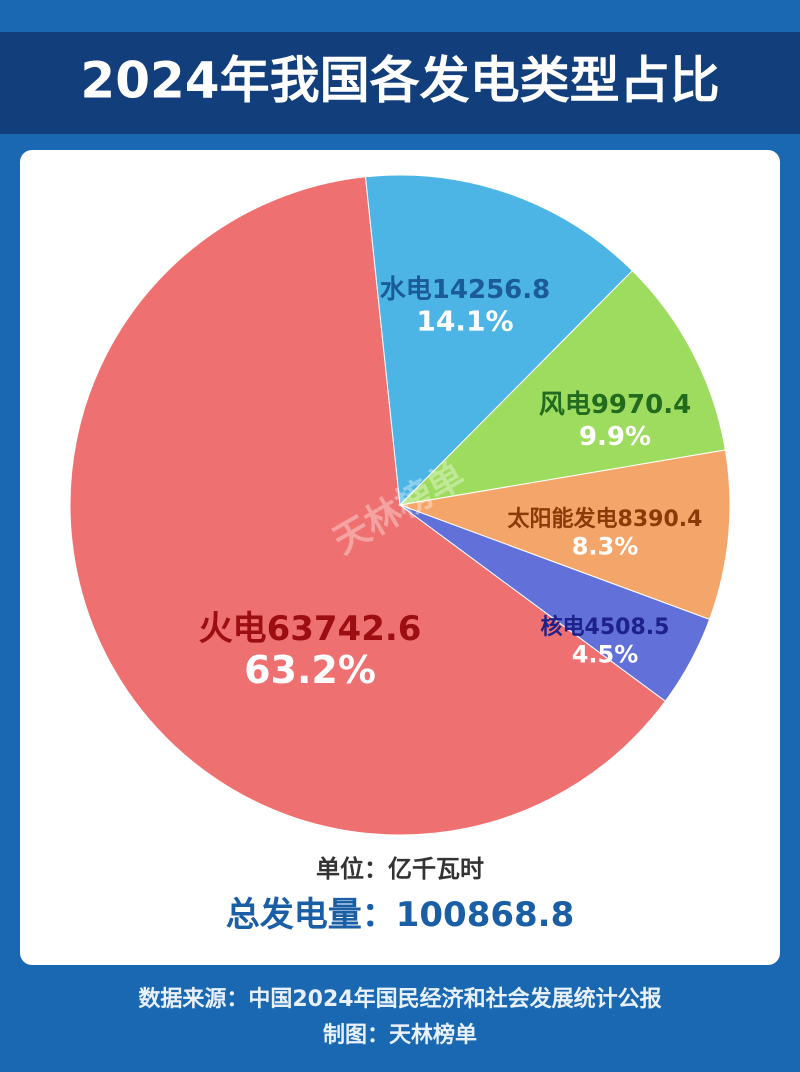 This screenshot has height=1072, width=800. Describe the element at coordinates (641, 405) in the screenshot. I see `amount-label: 9970.4` at that location.